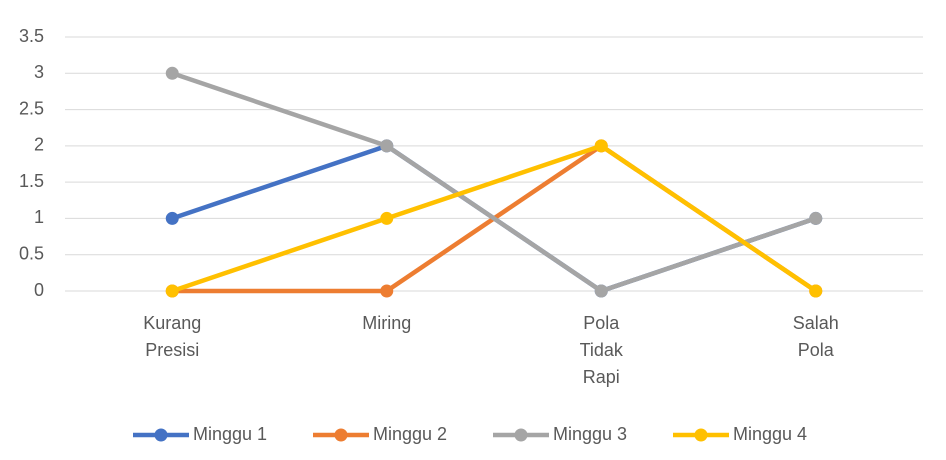  Describe the element at coordinates (31, 181) in the screenshot. I see `y-tick-label: 1.5` at that location.